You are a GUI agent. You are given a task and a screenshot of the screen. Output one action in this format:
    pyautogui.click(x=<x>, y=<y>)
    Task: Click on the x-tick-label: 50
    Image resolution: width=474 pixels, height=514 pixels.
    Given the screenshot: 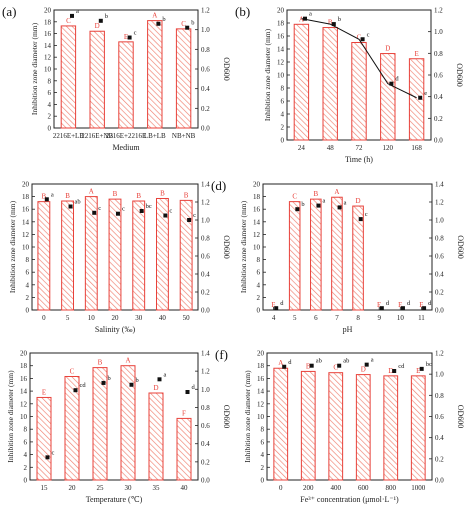 What is the action you would take?
    pyautogui.click(x=187, y=318)
    